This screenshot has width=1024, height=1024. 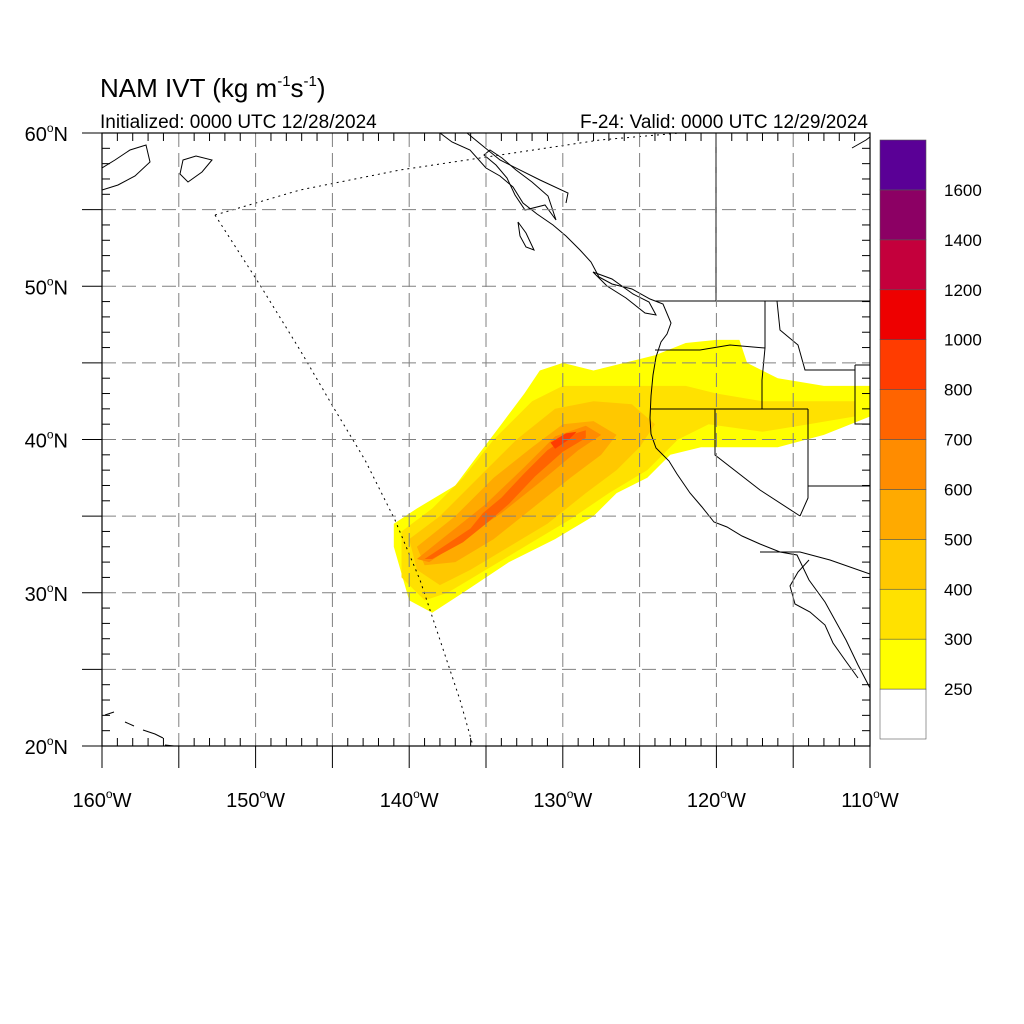 What do you see at coordinates (188, 88) in the screenshot?
I see `title-main: NAM IVT (kg m` at bounding box center [188, 88].